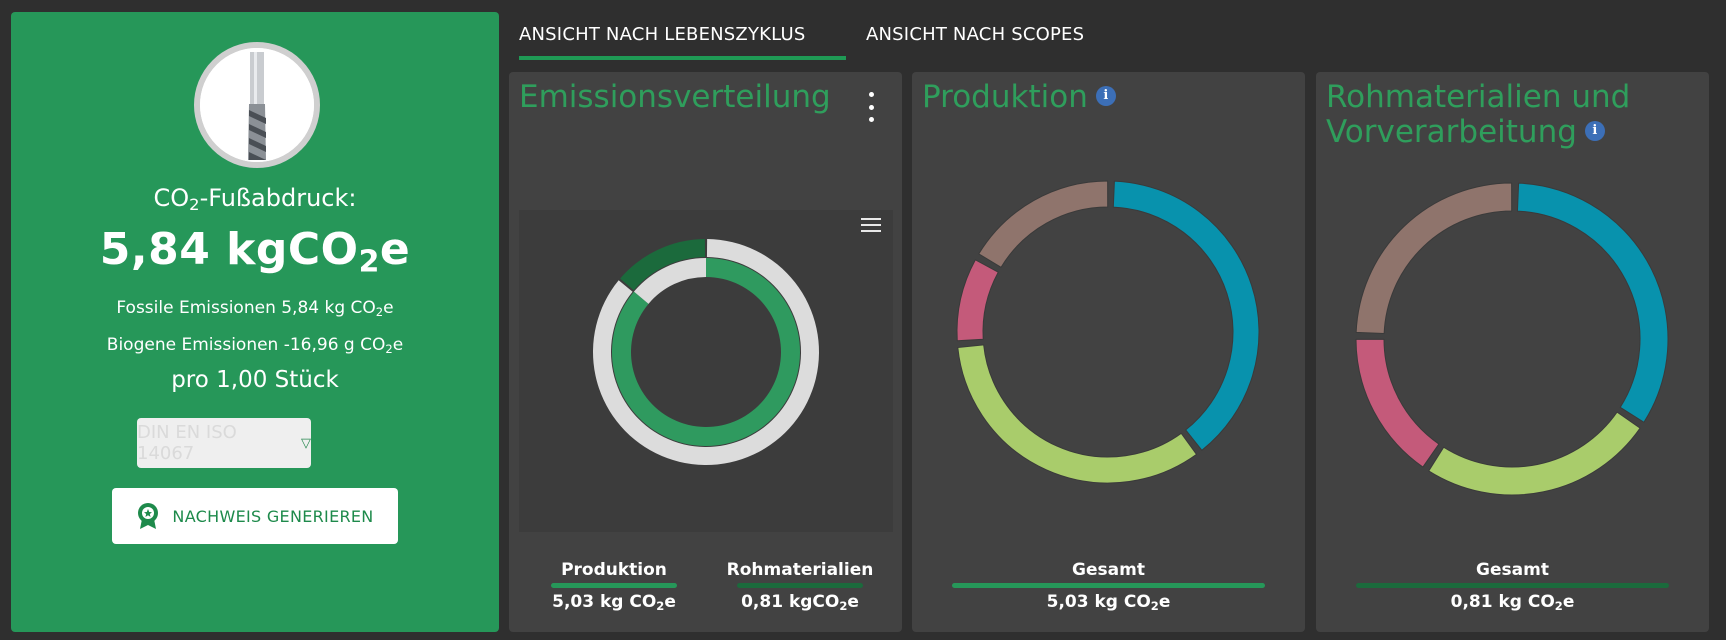 Image resolution: width=1726 pixels, height=640 pixels. I want to click on generate-proof-label: NACHWEIS GENERIEREN, so click(273, 516).